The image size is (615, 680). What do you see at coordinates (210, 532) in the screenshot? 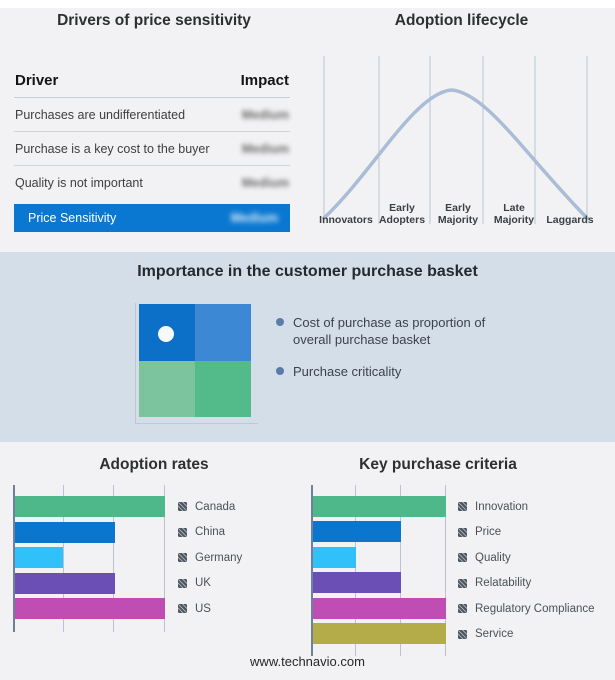
I see `legend-label: China` at bounding box center [210, 532].